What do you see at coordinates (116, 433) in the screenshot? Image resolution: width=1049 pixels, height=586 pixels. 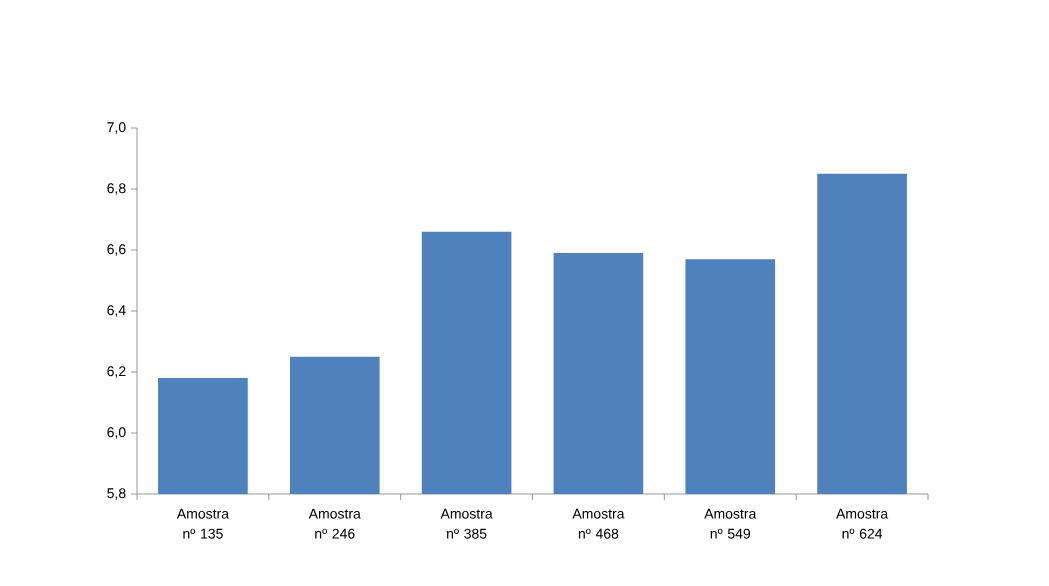 I see `y-tick-label: 6,0` at bounding box center [116, 433].